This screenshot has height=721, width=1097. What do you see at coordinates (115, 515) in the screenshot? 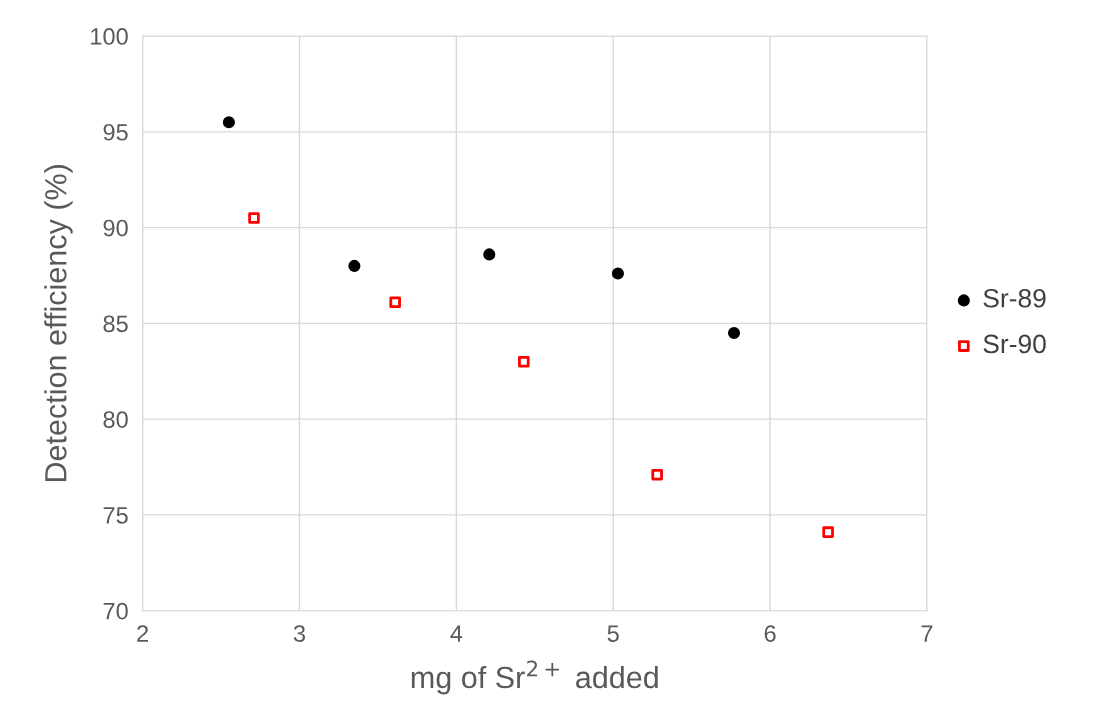
I see `y-tick-label: 75` at bounding box center [115, 515].